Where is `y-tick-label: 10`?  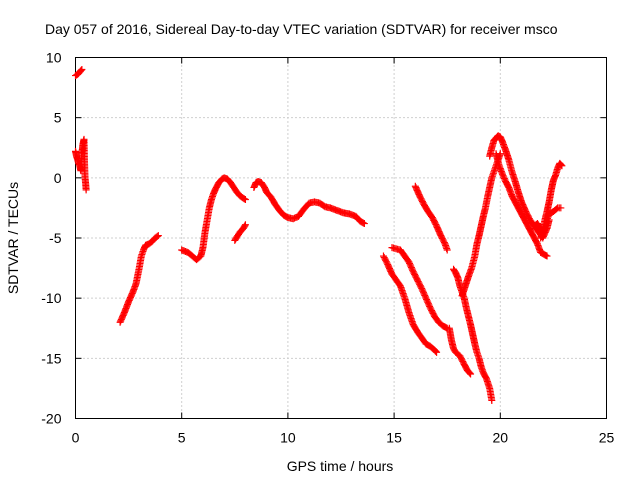
y-tick-label: 10 is located at coordinates (54, 58).